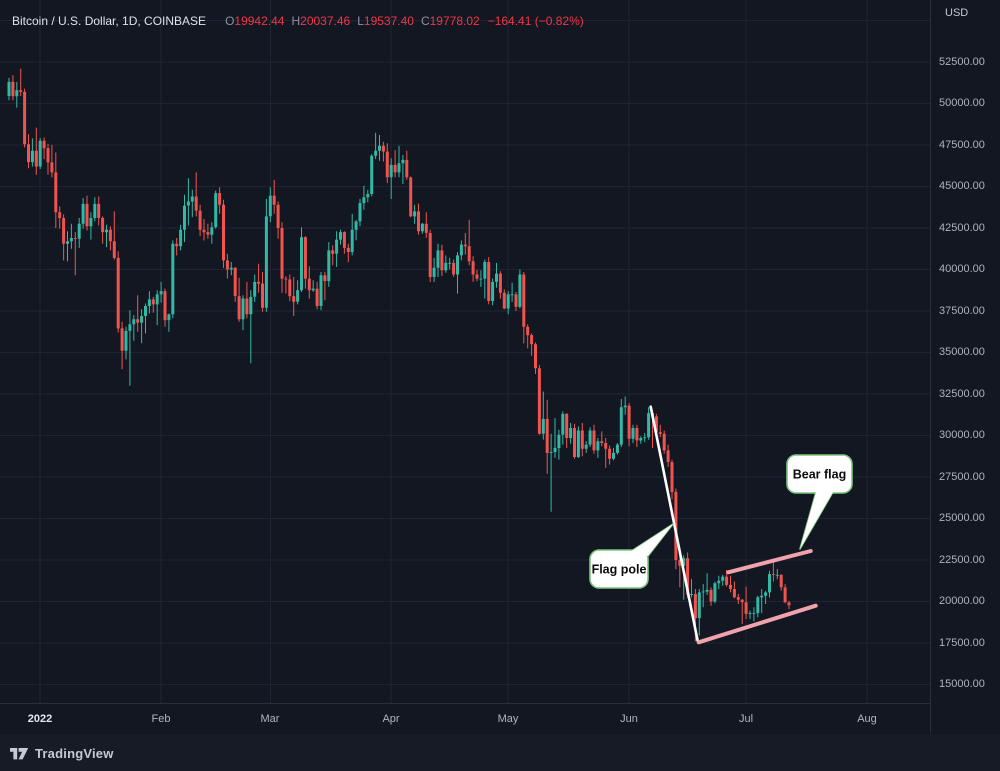 Image resolution: width=1000 pixels, height=771 pixels. I want to click on callout-text: Bear flag, so click(820, 475).